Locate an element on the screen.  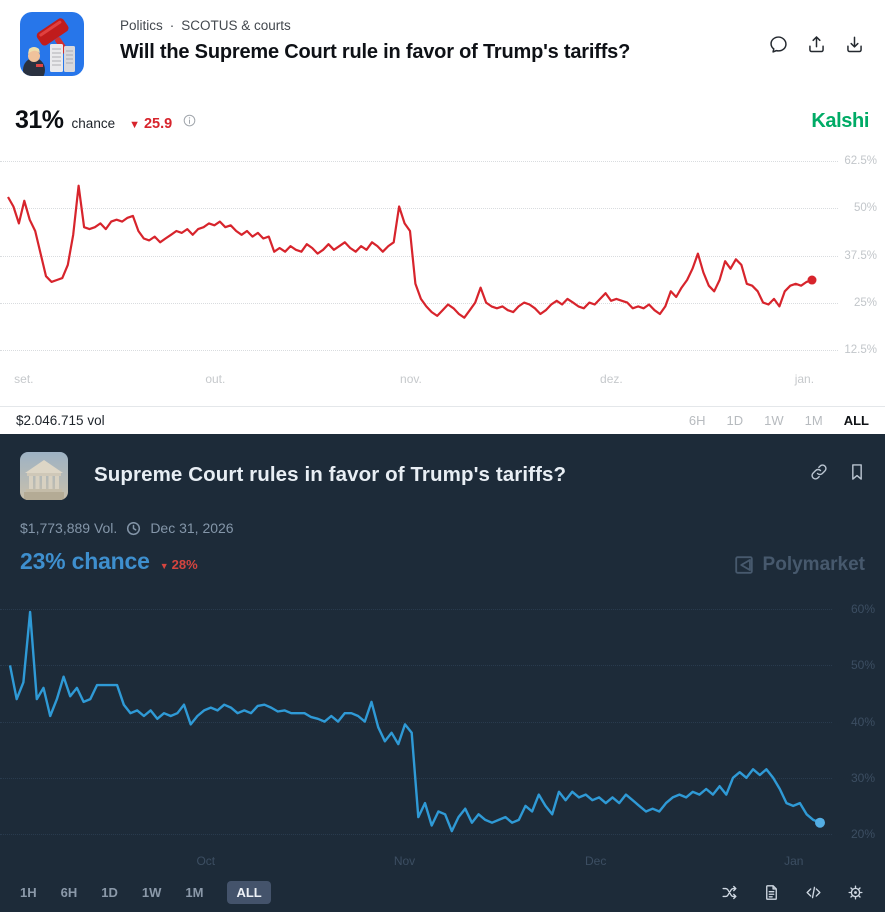
gridline-12.5 is located at coordinates (419, 350).